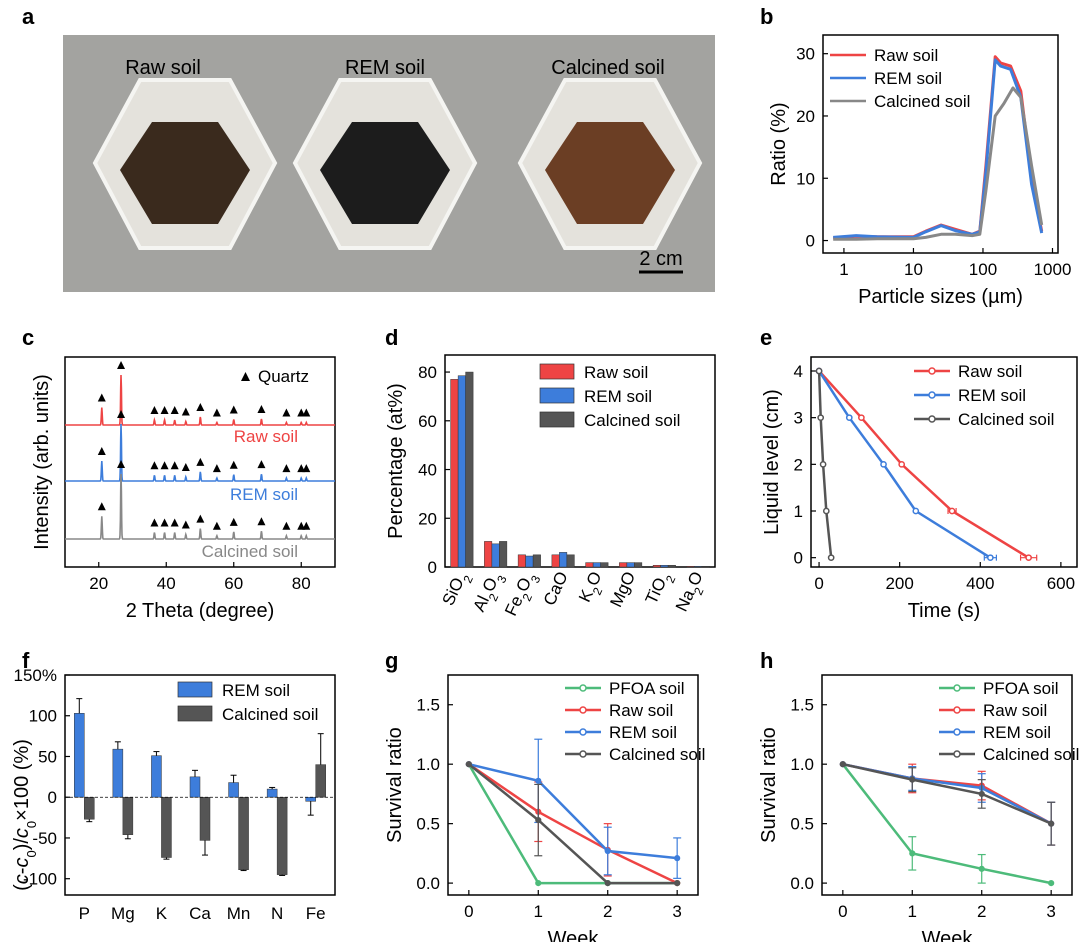  Describe the element at coordinates (580, 461) in the screenshot. I see `chart-d-frame` at that location.